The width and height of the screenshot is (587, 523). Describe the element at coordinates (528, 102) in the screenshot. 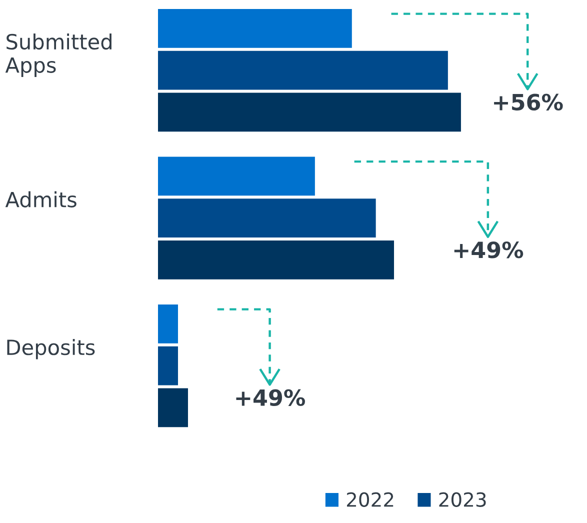

I see `text: +56%` at that location.